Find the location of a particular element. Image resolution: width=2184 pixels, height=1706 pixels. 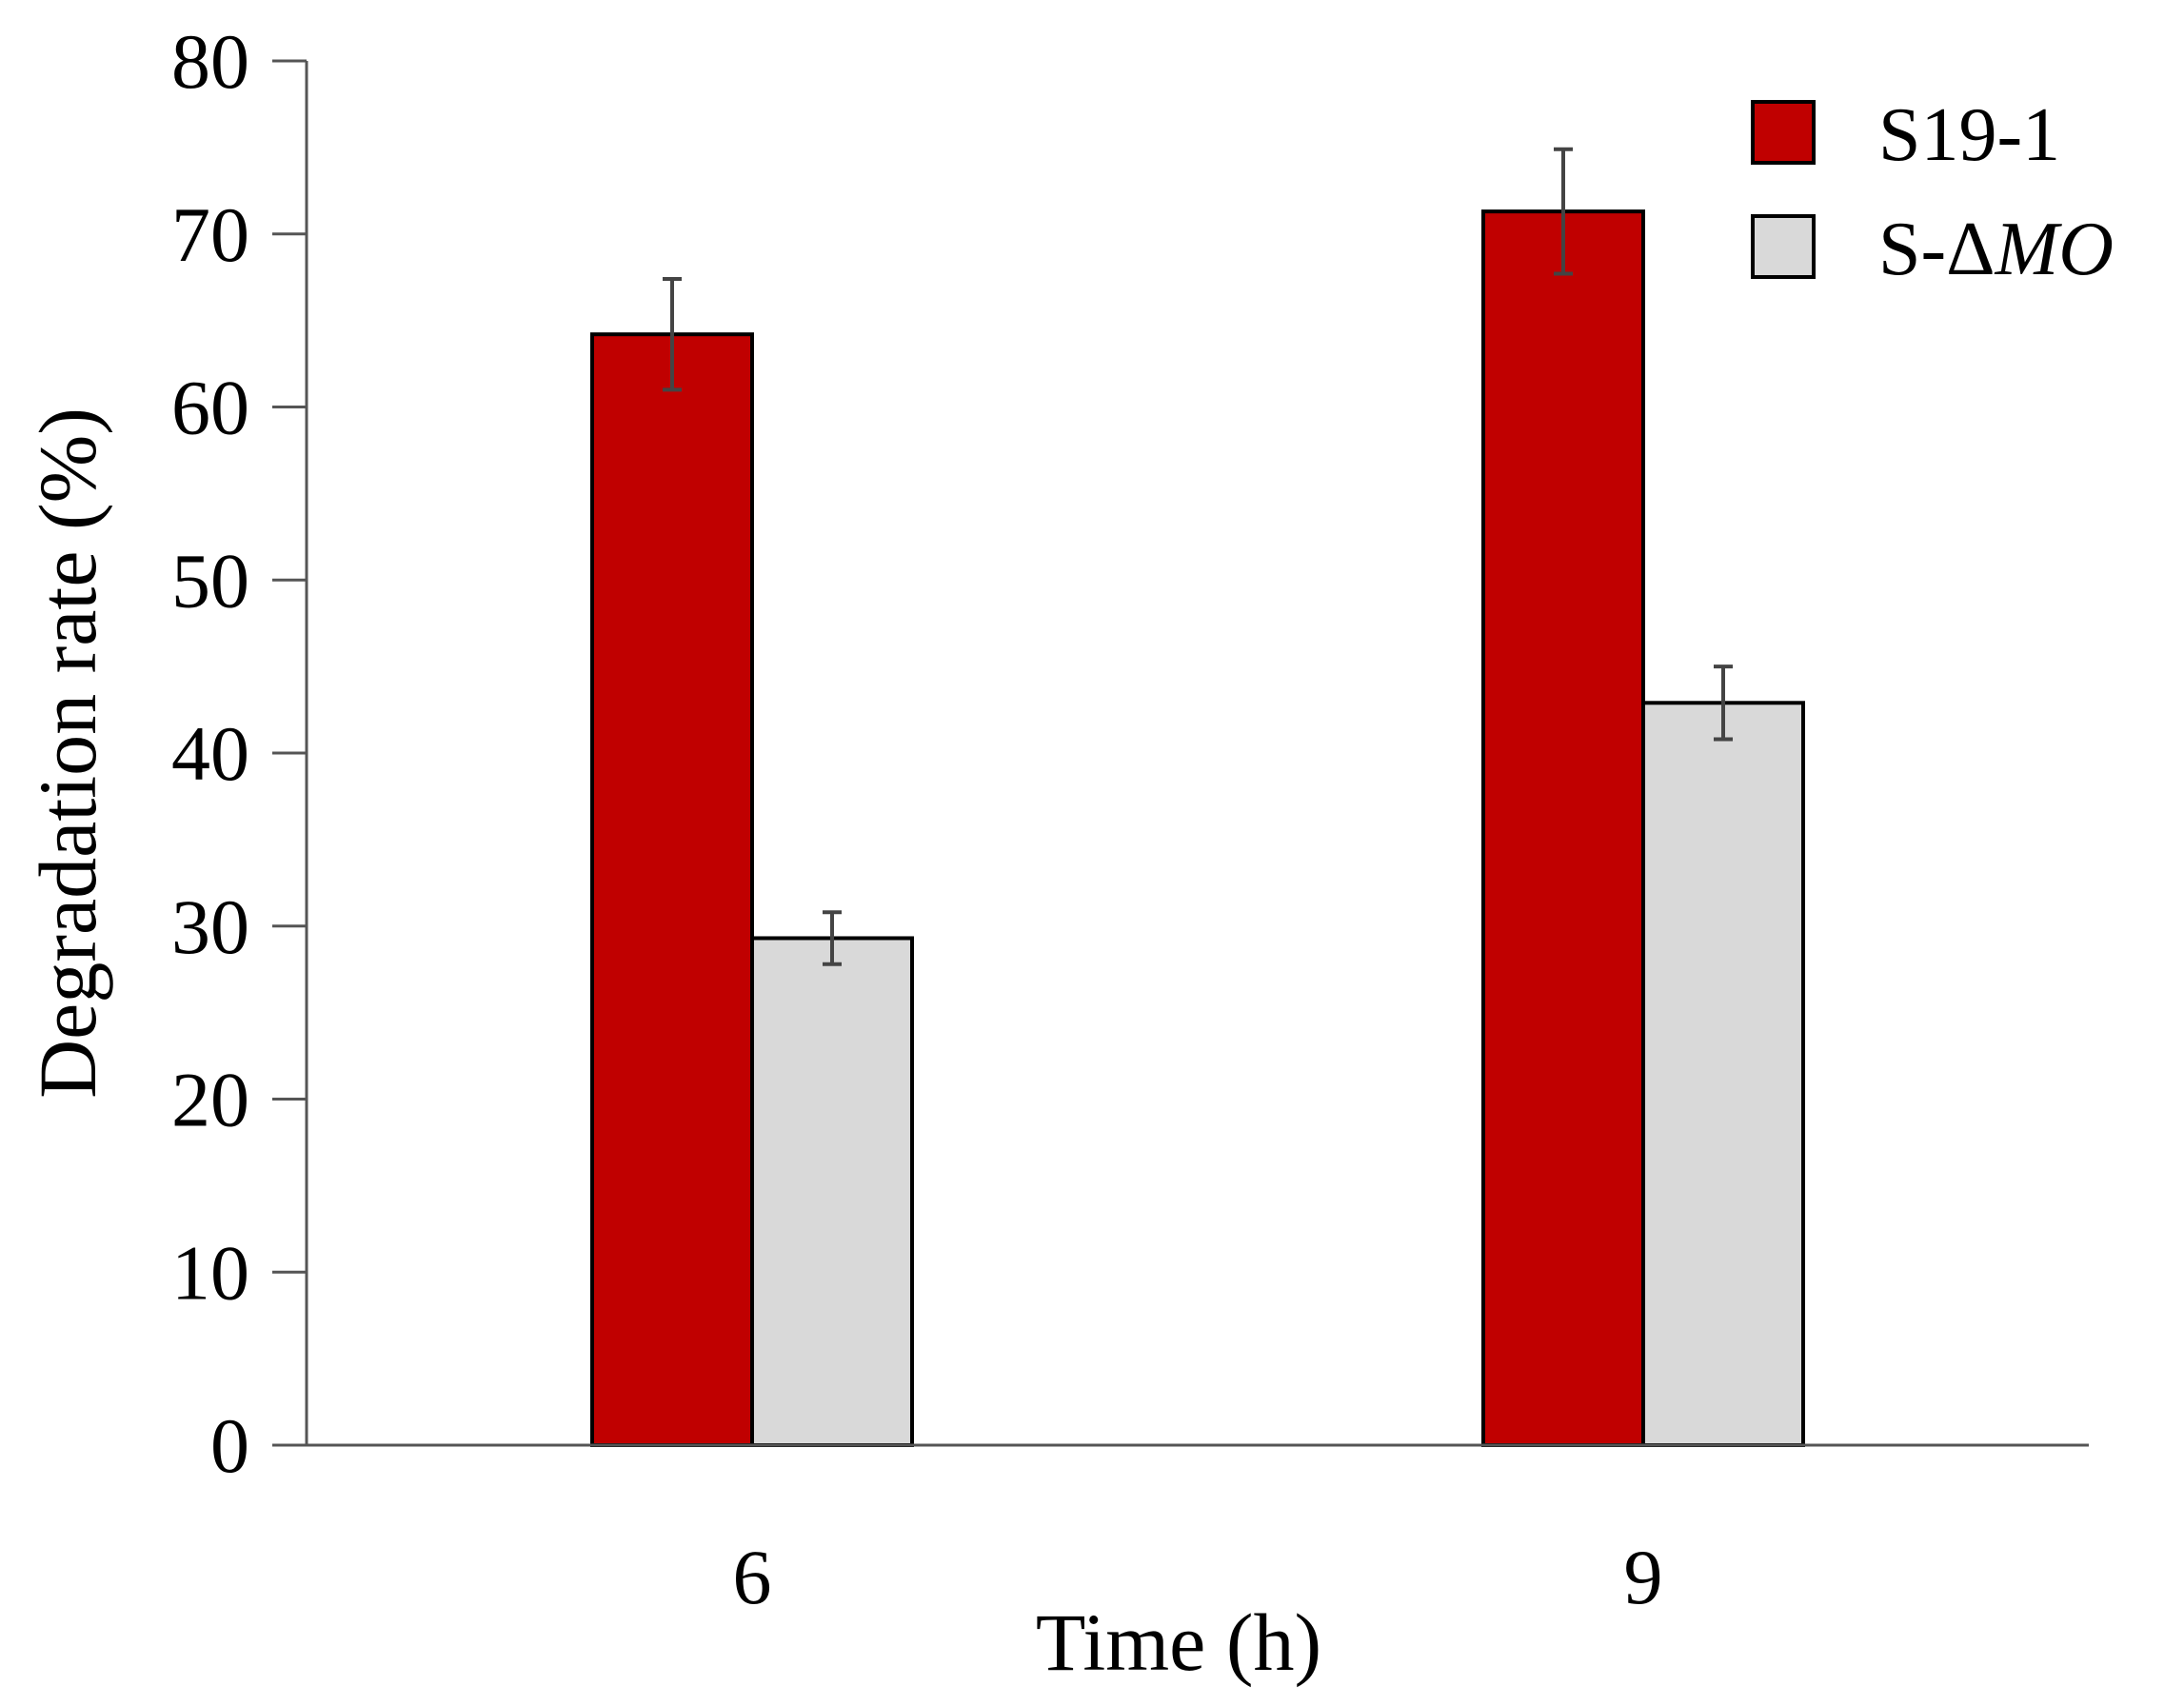

y-axis-title: Degradation rate (%) is located at coordinates (67, 753).